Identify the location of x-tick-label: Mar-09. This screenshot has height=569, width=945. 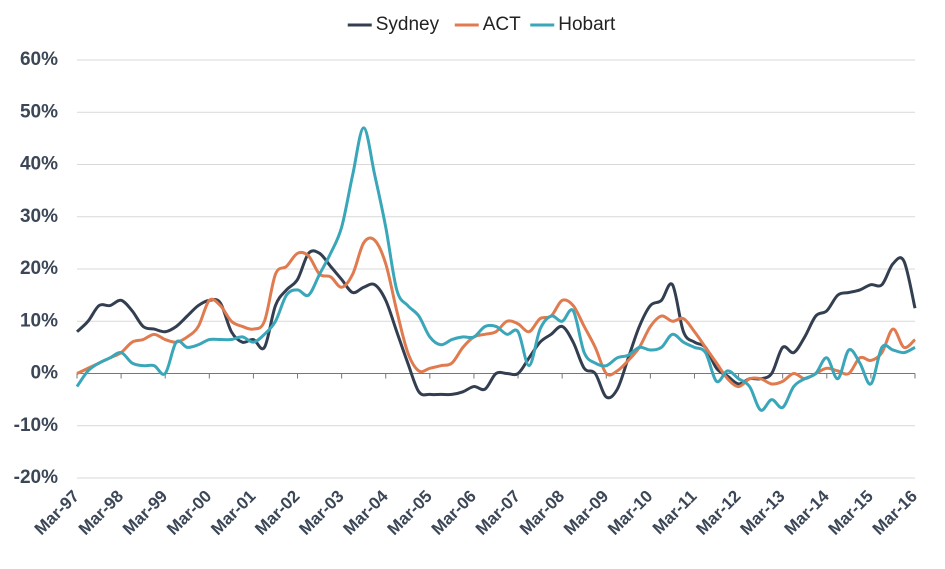
(586, 513).